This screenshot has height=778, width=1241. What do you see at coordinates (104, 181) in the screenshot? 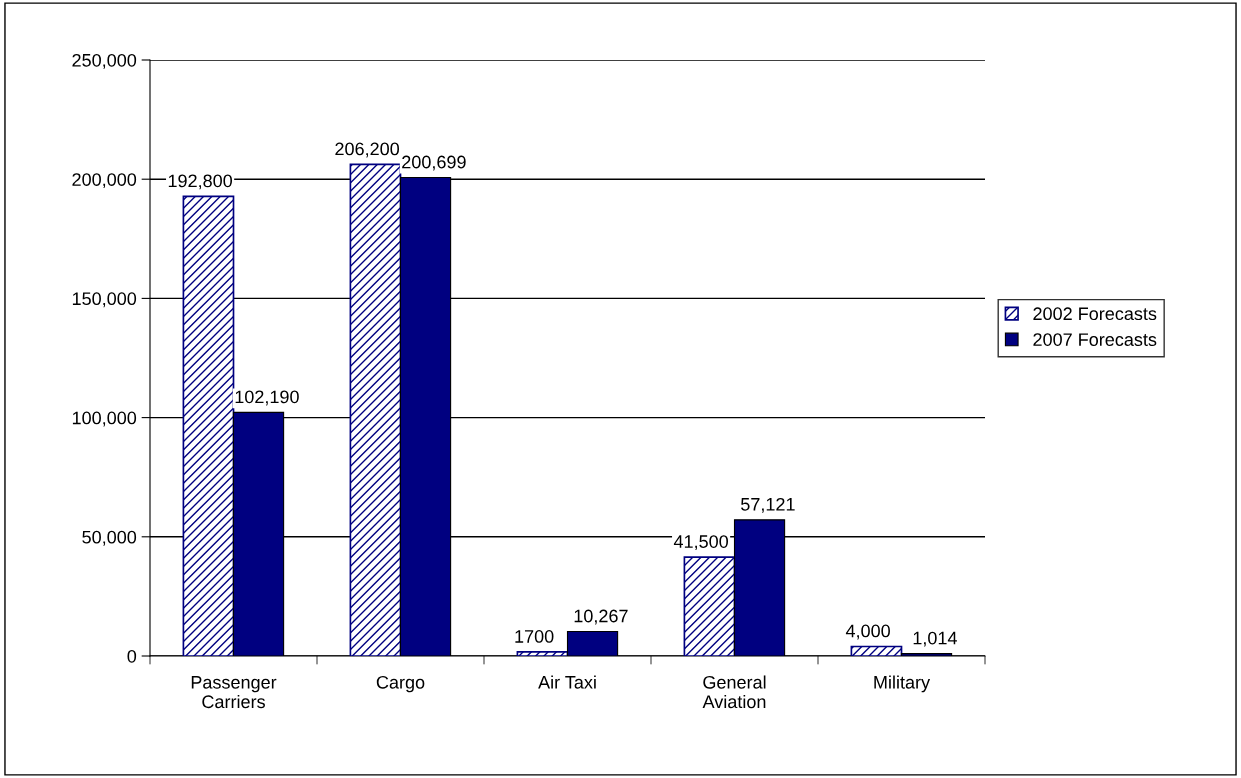
I see `y-tick-label: 200,000` at bounding box center [104, 181].